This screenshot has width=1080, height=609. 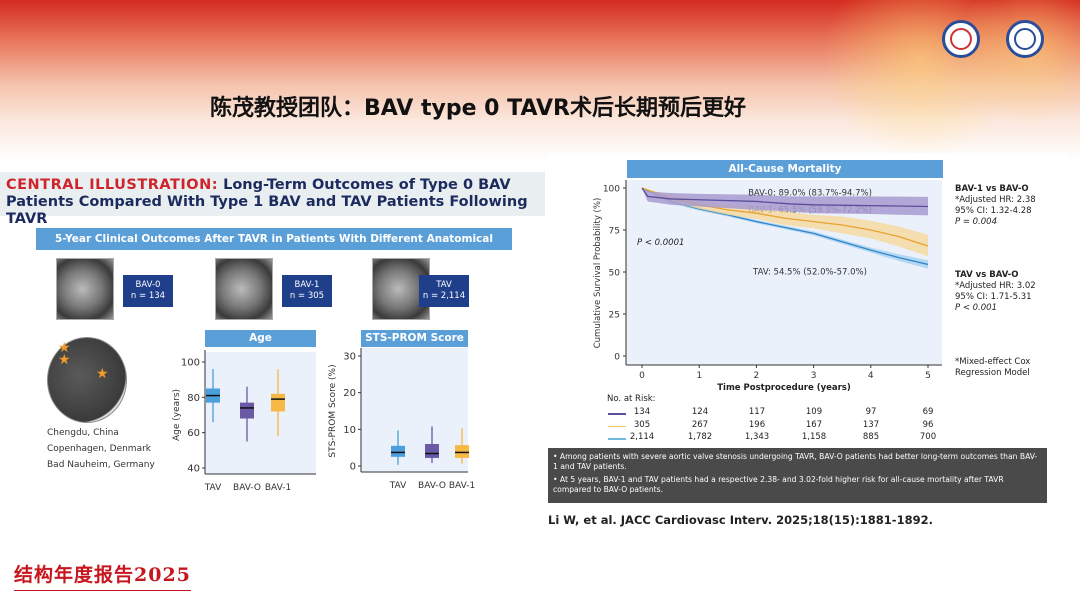 What do you see at coordinates (244, 289) in the screenshot?
I see `ct-image-bav1` at bounding box center [244, 289].